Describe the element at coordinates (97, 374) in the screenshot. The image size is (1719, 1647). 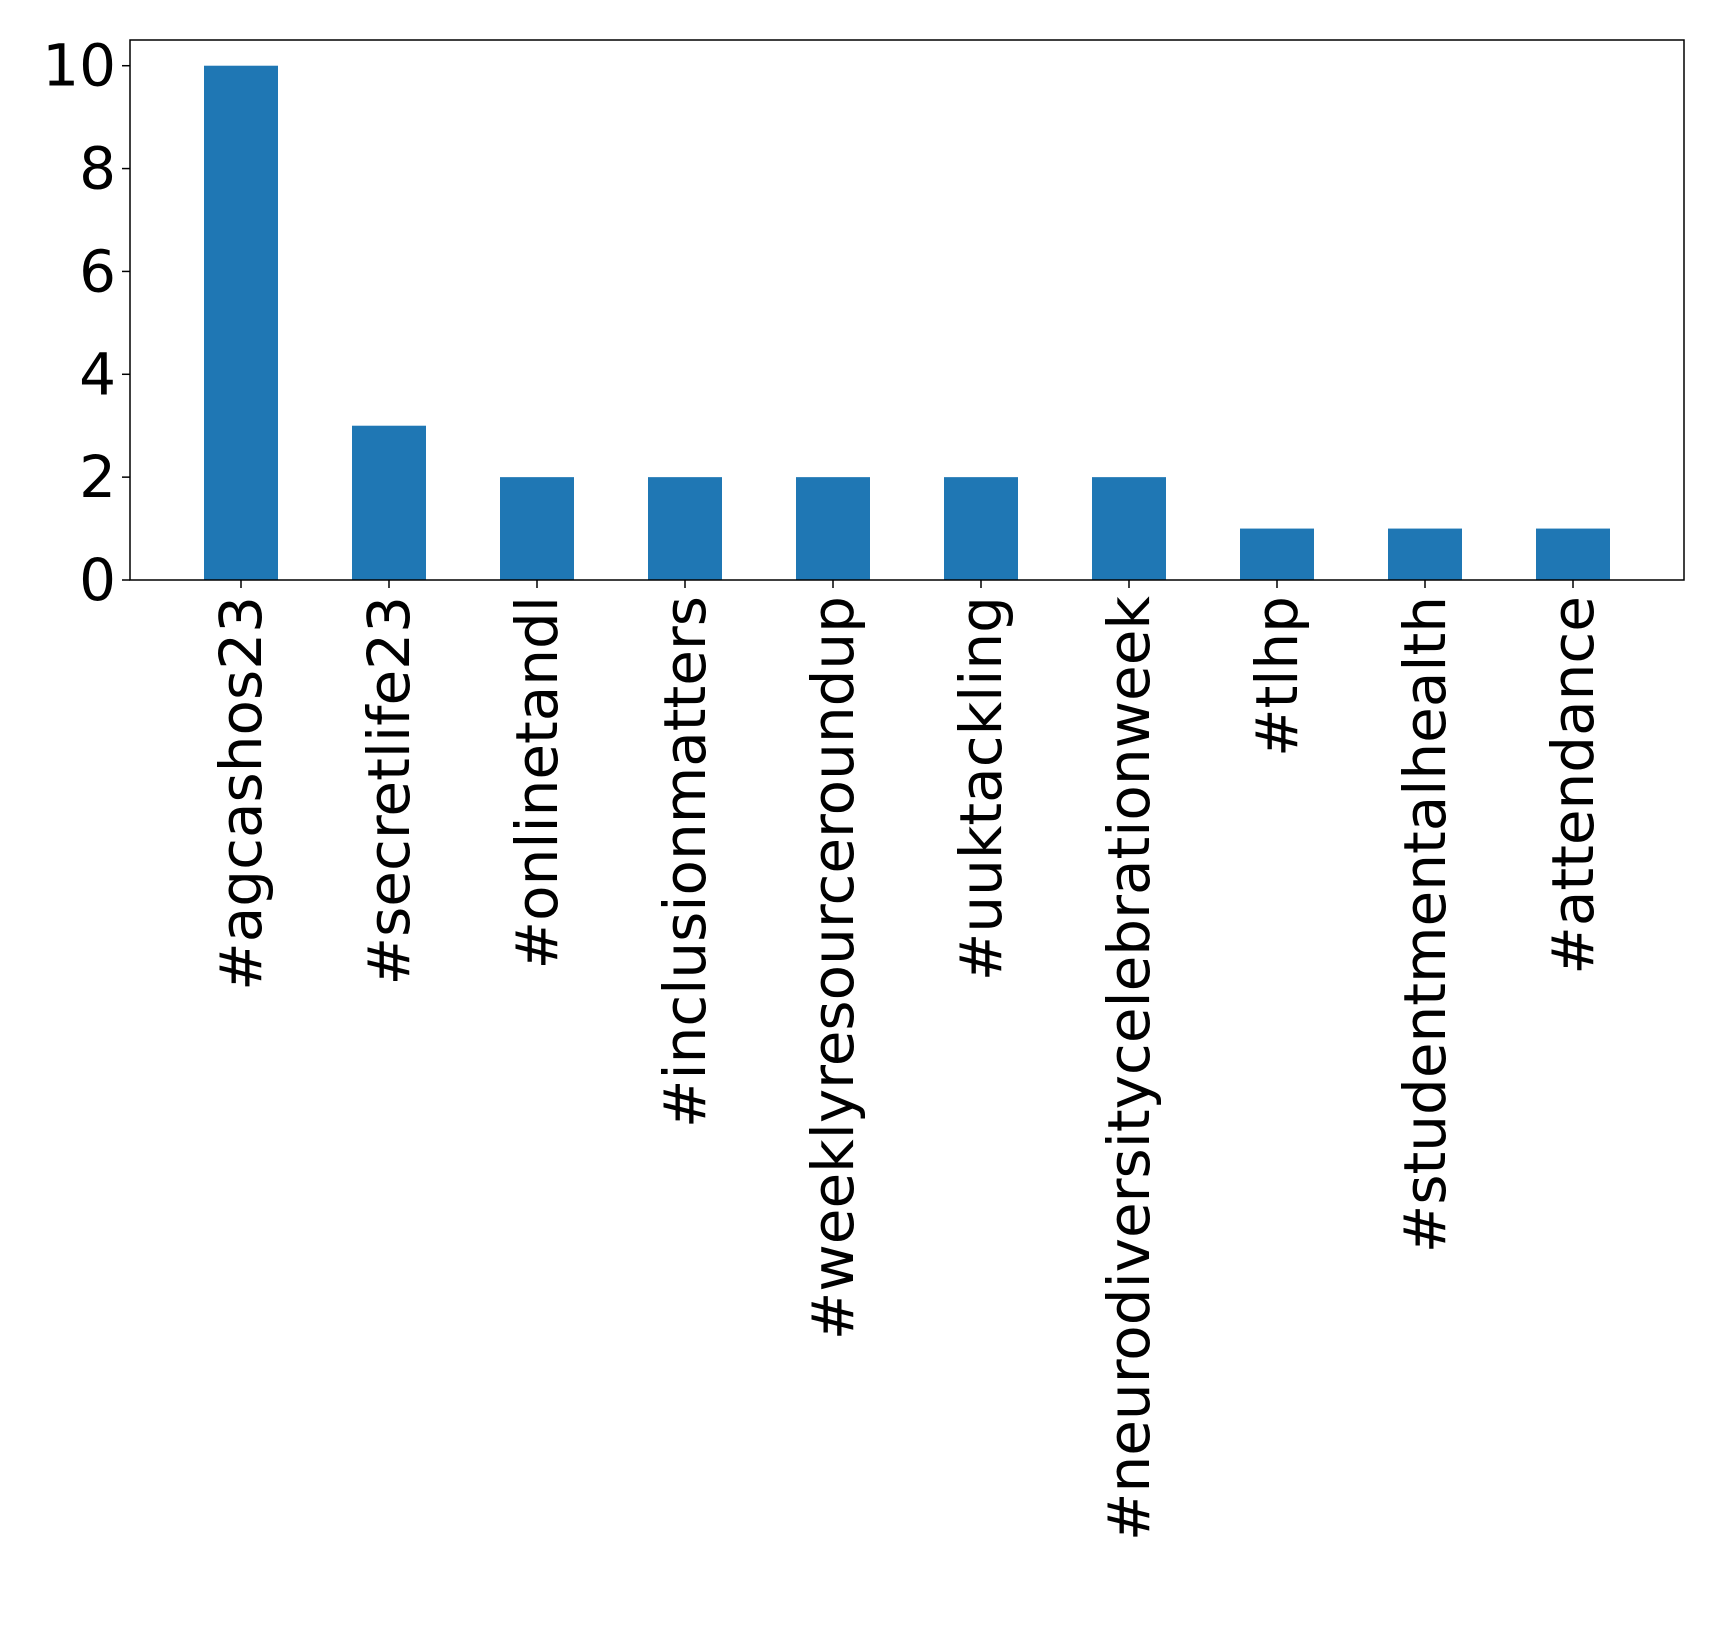
I see `y-tick-label: 4` at that location.